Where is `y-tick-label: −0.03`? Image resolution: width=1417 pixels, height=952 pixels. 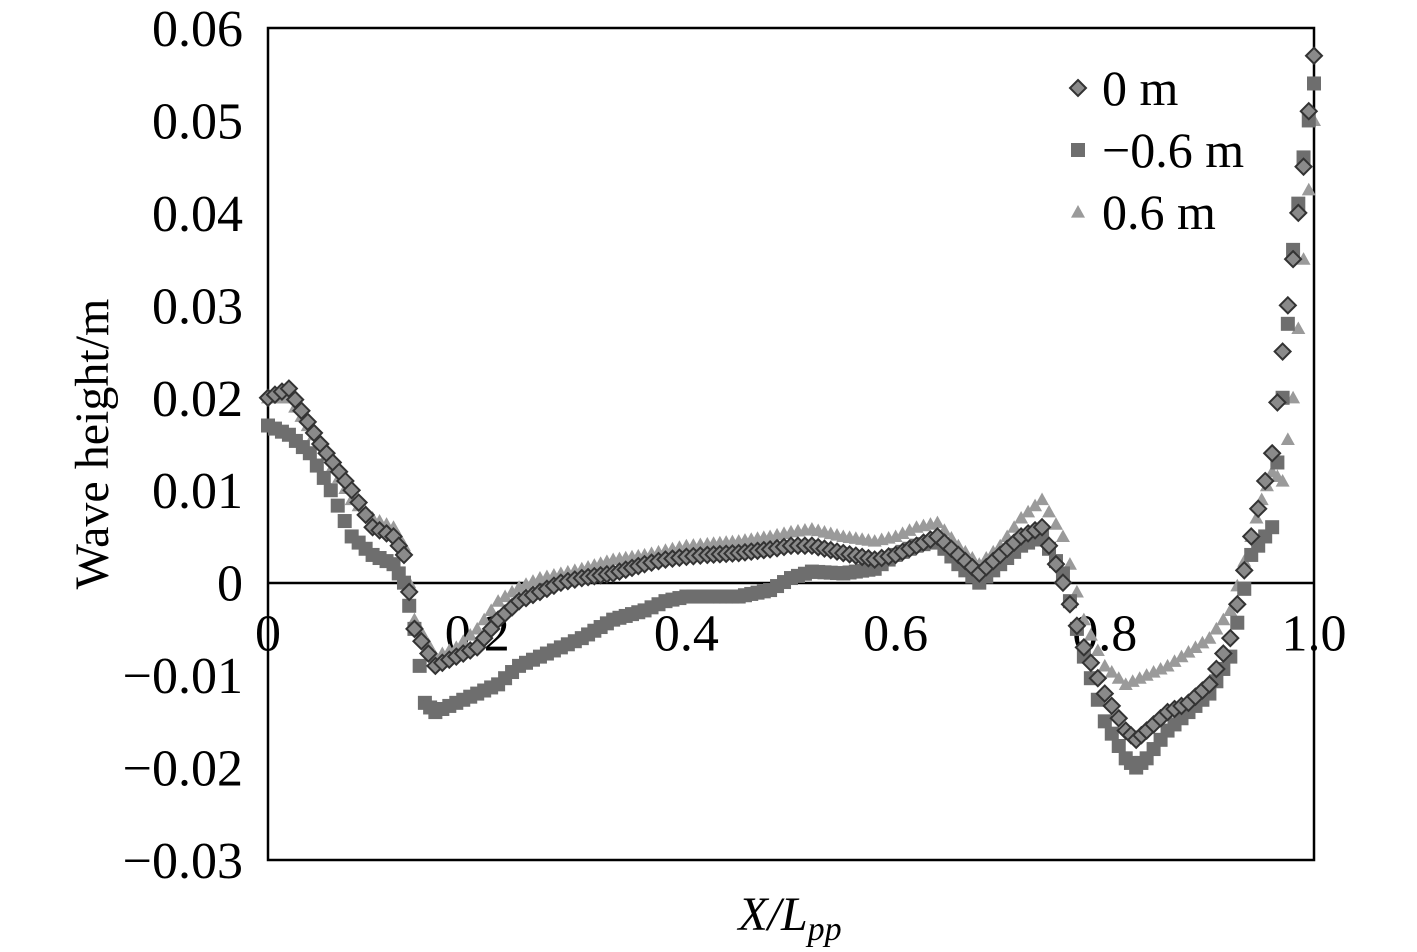
y-tick-label: −0.03 is located at coordinates (183, 861).